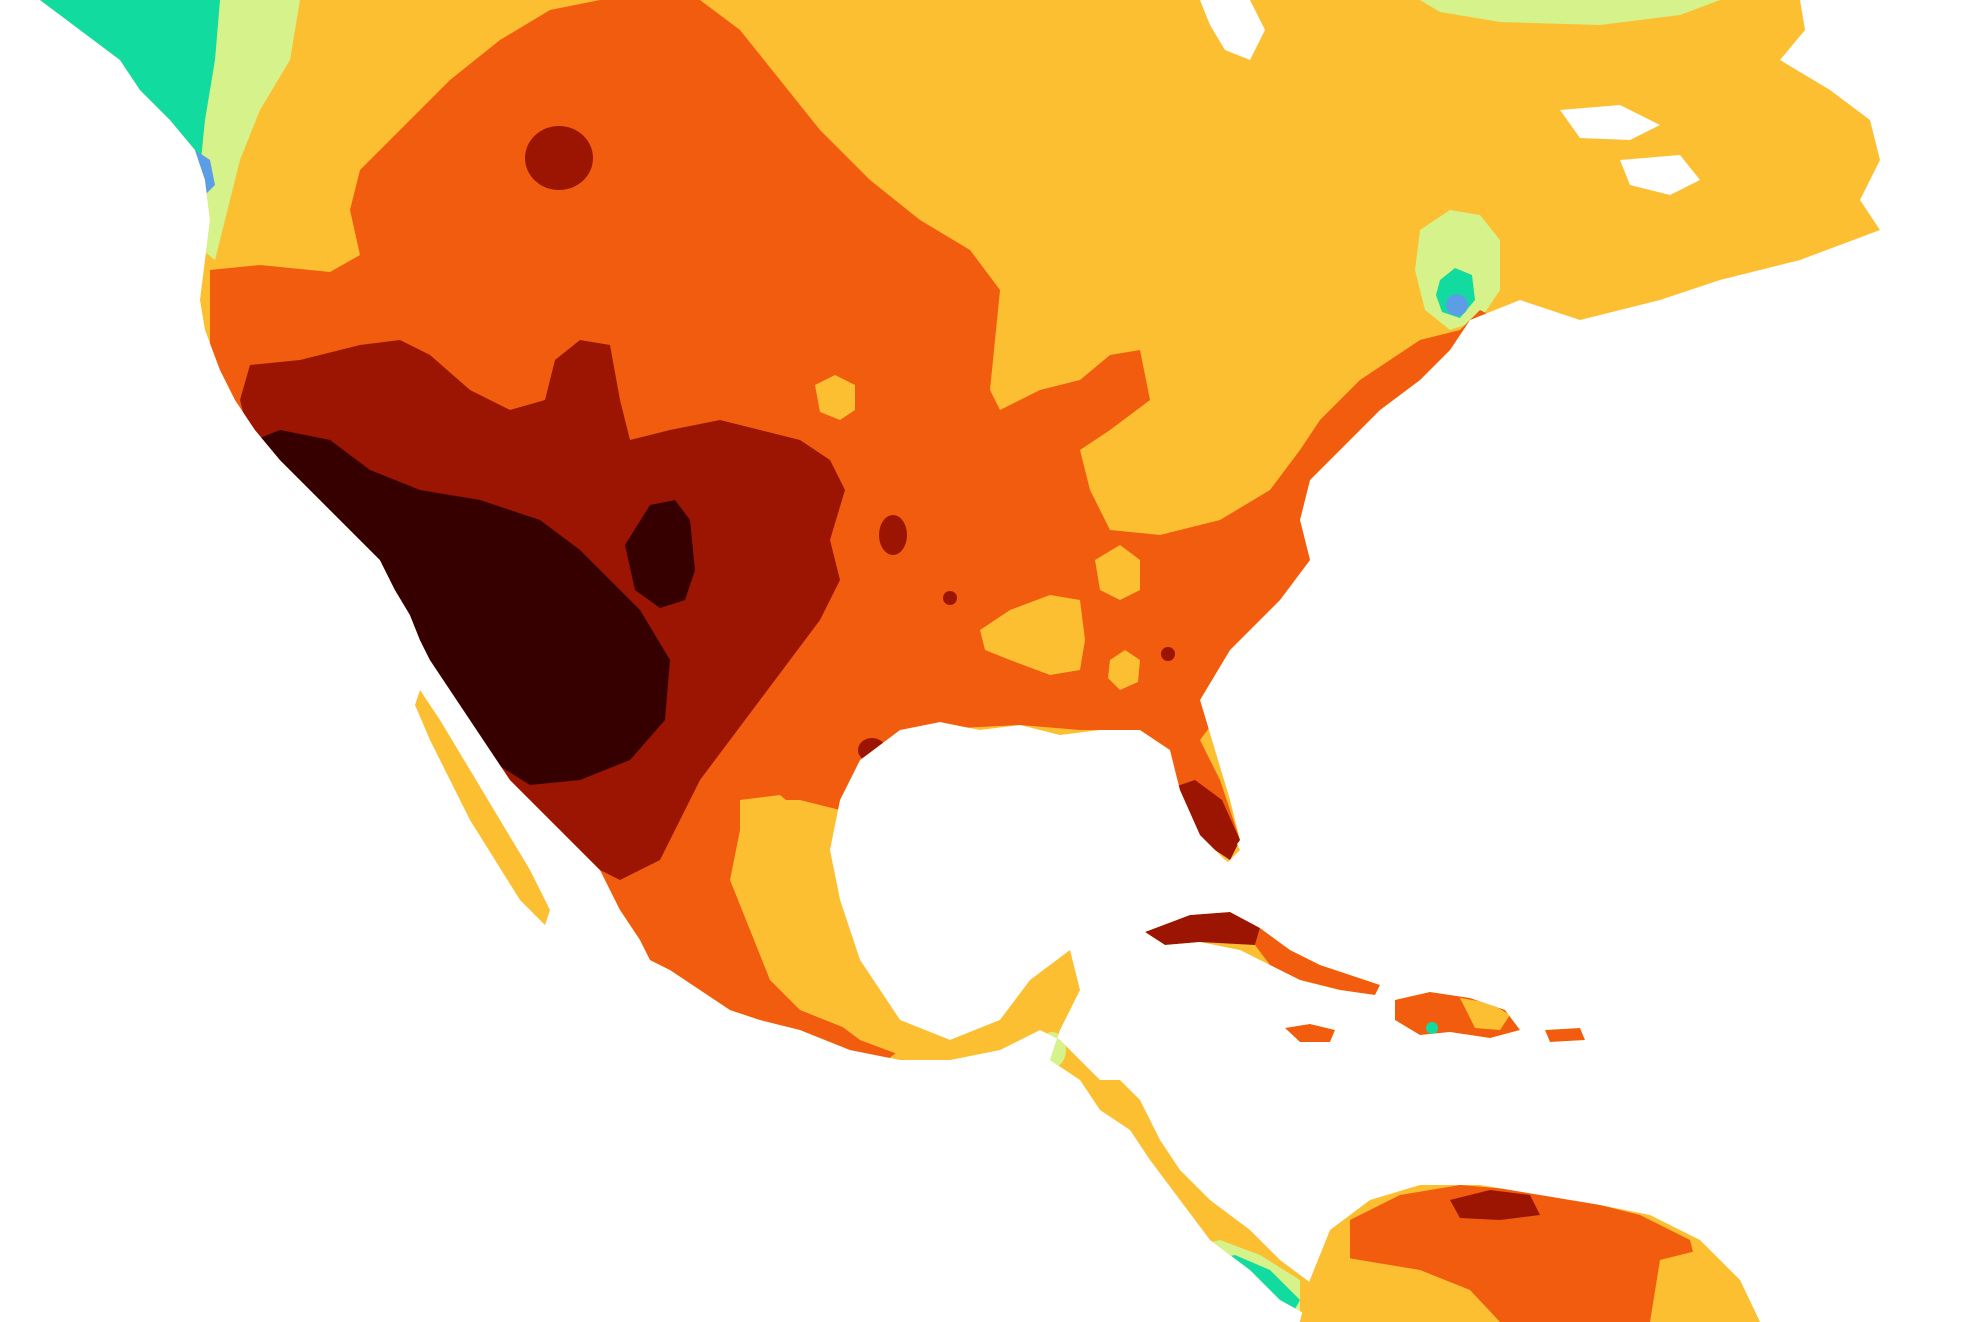  Describe the element at coordinates (1570, 12) in the screenshot. I see `zone-lightgreen-north` at that location.